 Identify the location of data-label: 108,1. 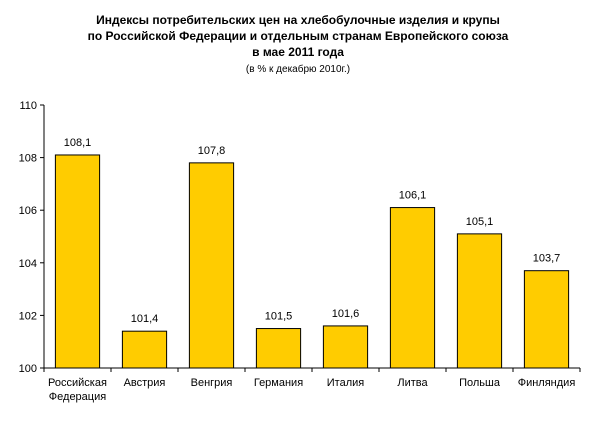
(78, 143).